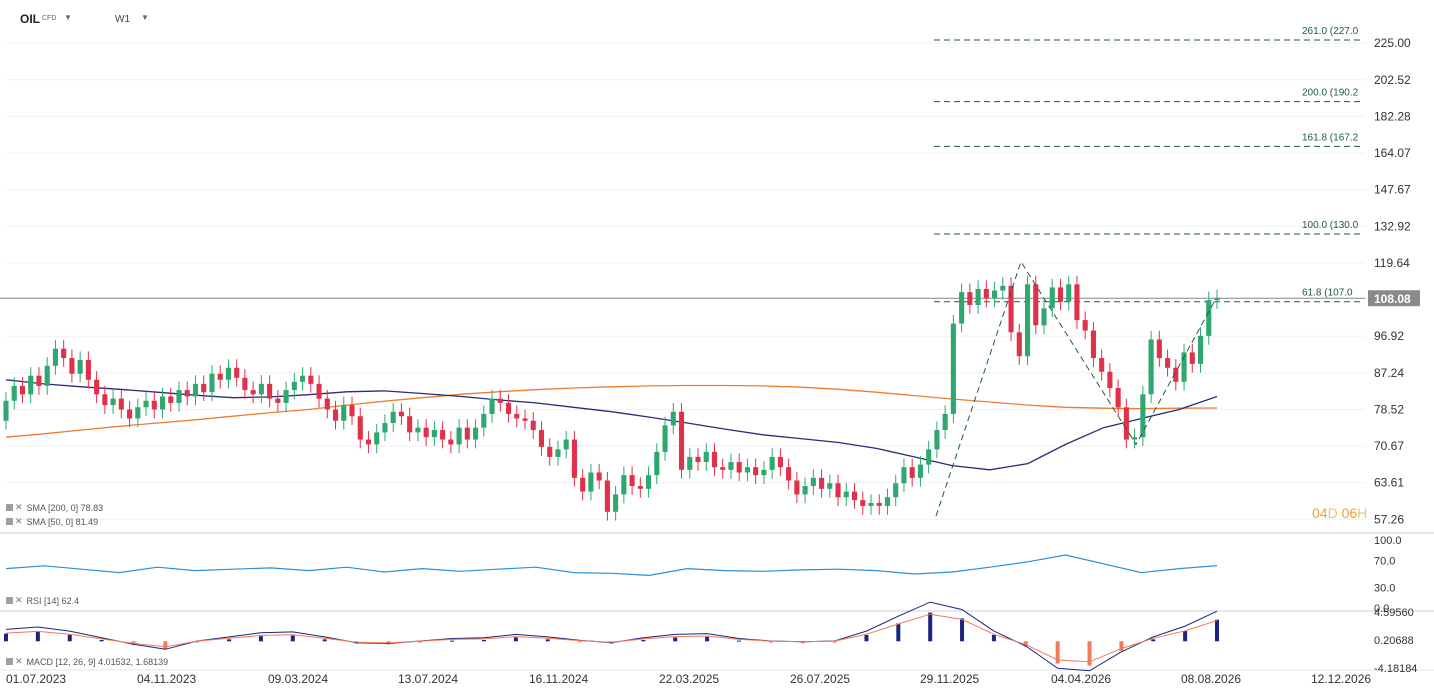 The height and width of the screenshot is (694, 1434). I want to click on timeframe-selector: W1, so click(122, 19).